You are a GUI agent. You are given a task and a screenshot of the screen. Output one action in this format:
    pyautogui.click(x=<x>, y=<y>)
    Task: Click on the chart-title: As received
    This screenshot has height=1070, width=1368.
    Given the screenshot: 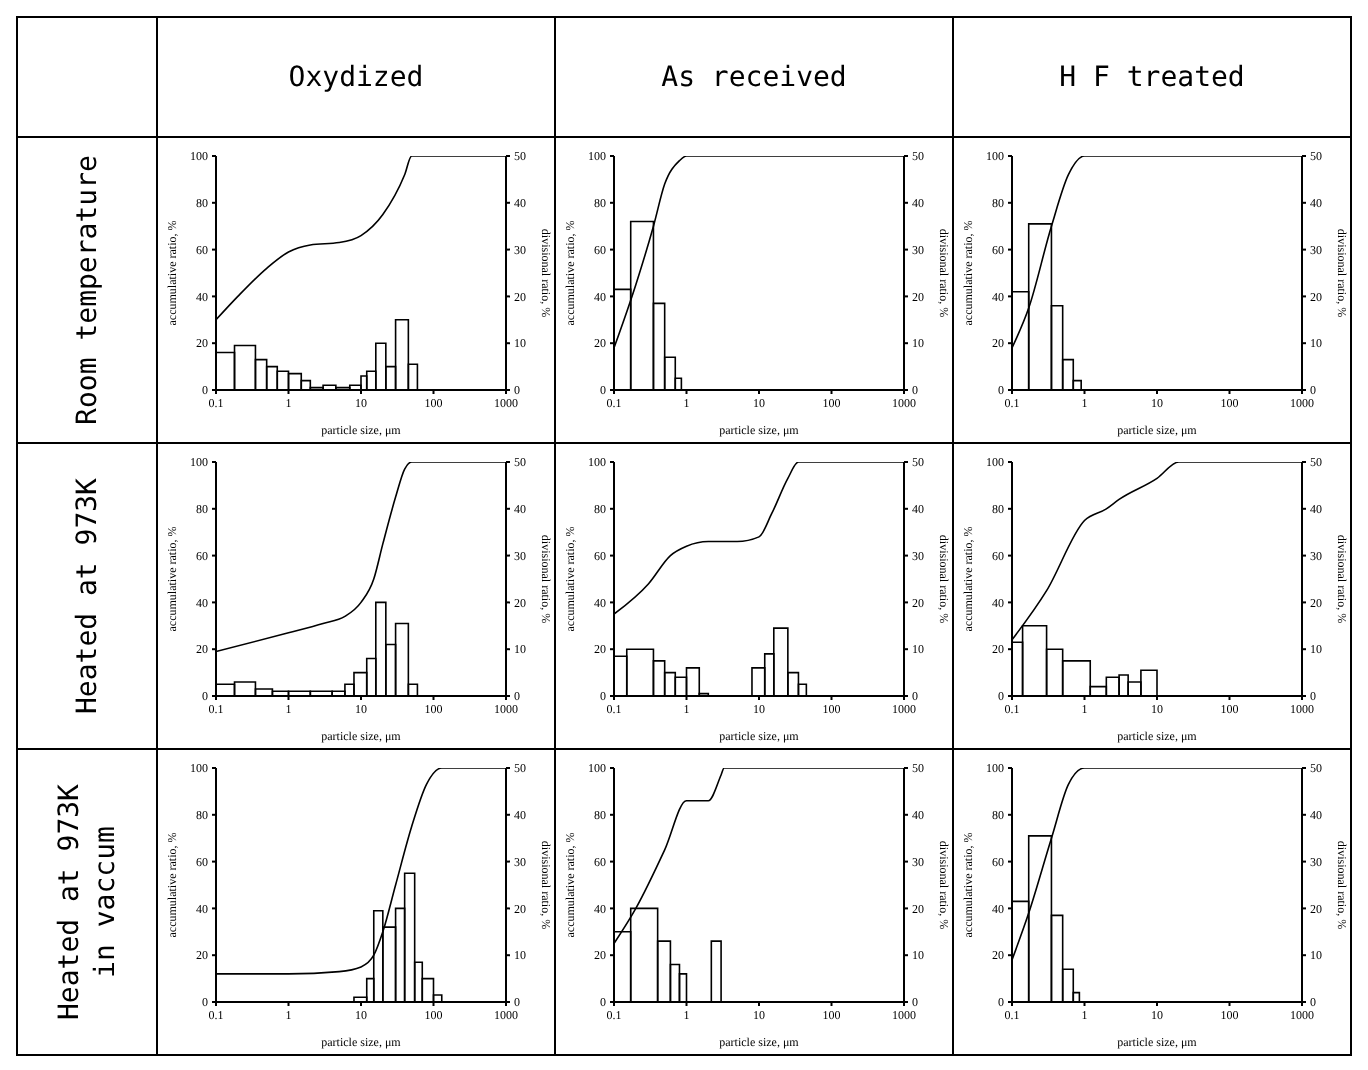 What is the action you would take?
    pyautogui.click(x=754, y=77)
    